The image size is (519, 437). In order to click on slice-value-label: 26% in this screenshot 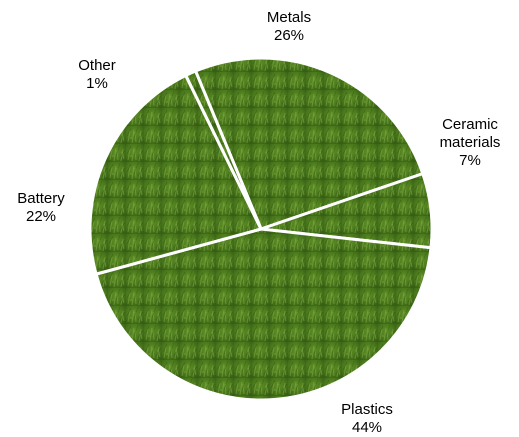, I will do `click(289, 35)`.